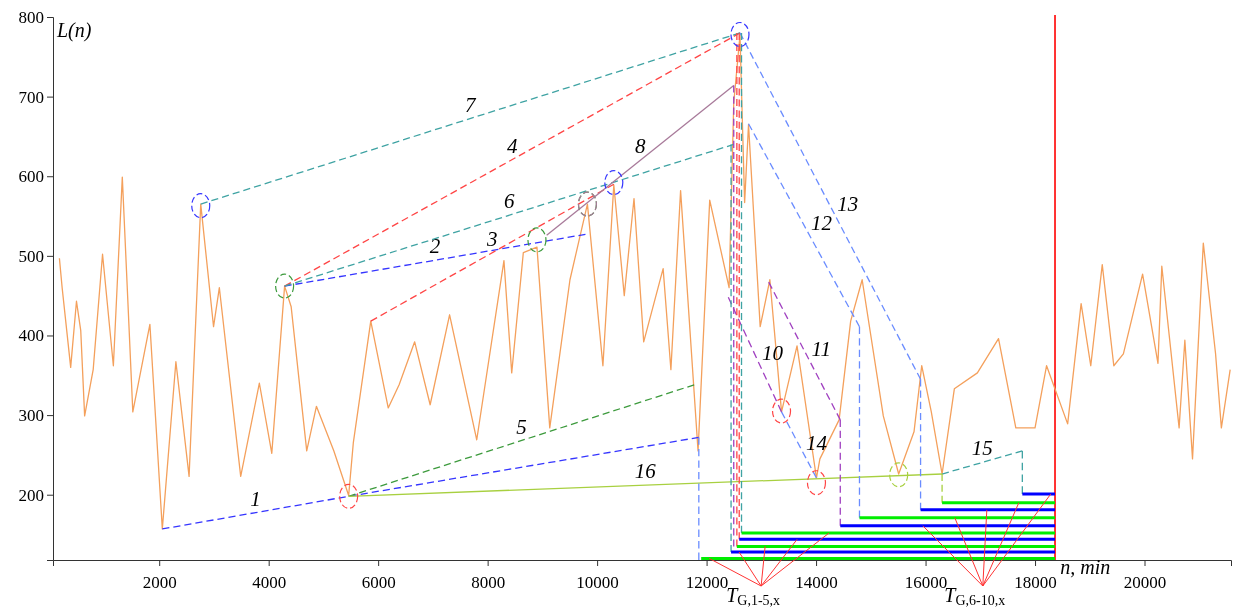 Image resolution: width=1254 pixels, height=610 pixels. I want to click on series-label: 15, so click(982, 448).